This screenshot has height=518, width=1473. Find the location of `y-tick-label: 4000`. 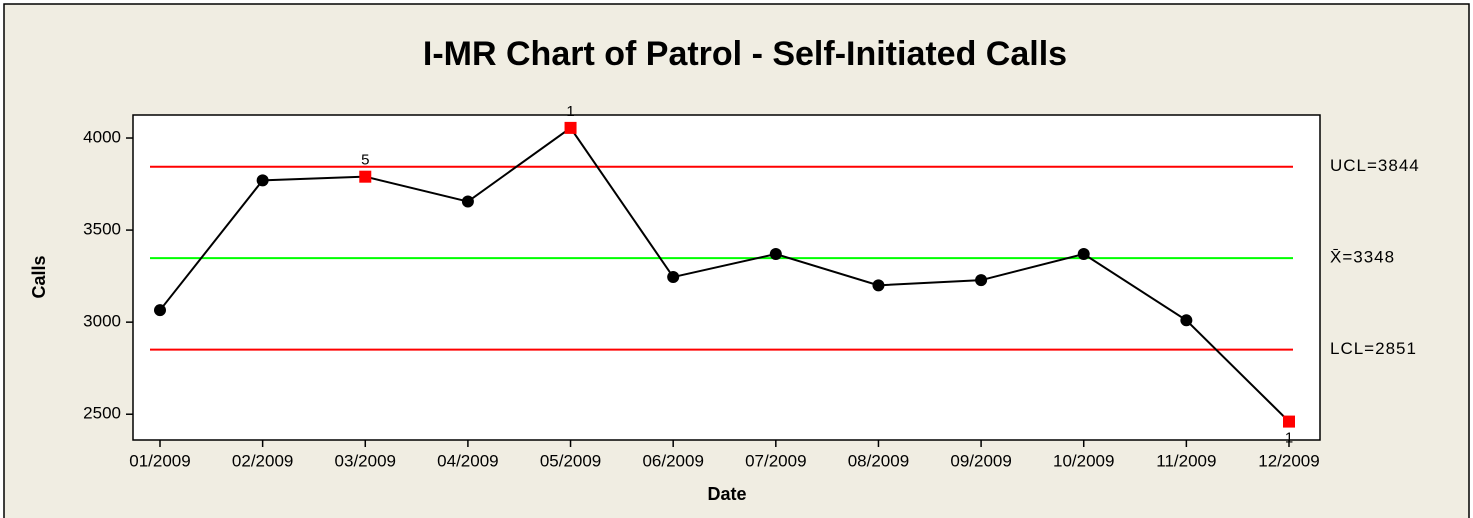

y-tick-label: 4000 is located at coordinates (102, 137).